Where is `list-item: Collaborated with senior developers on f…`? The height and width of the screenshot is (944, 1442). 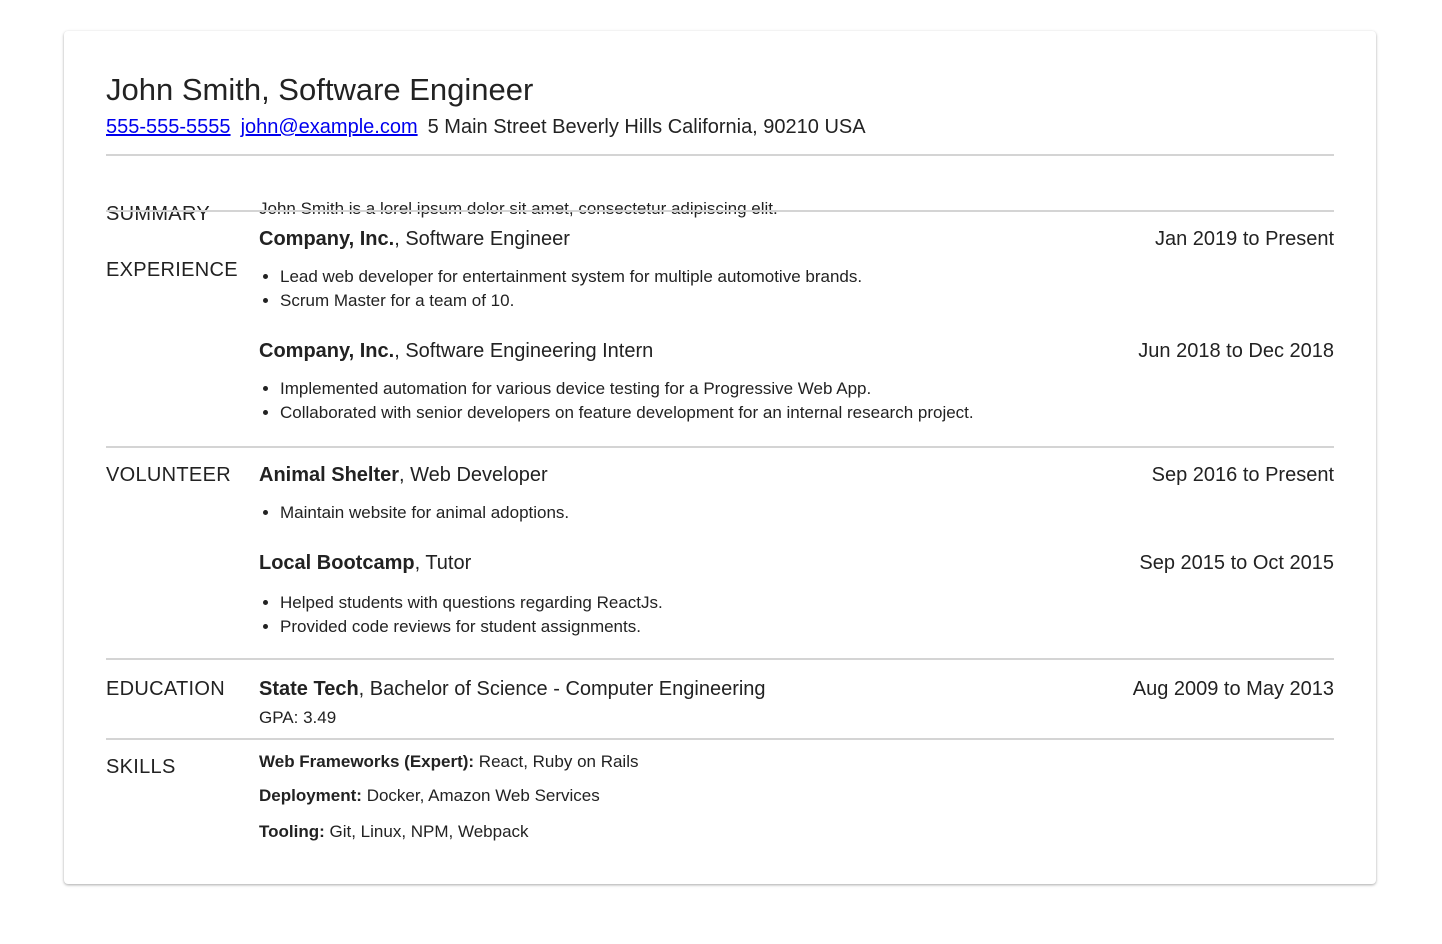
list-item: Collaborated with senior developers on f… is located at coordinates (627, 413).